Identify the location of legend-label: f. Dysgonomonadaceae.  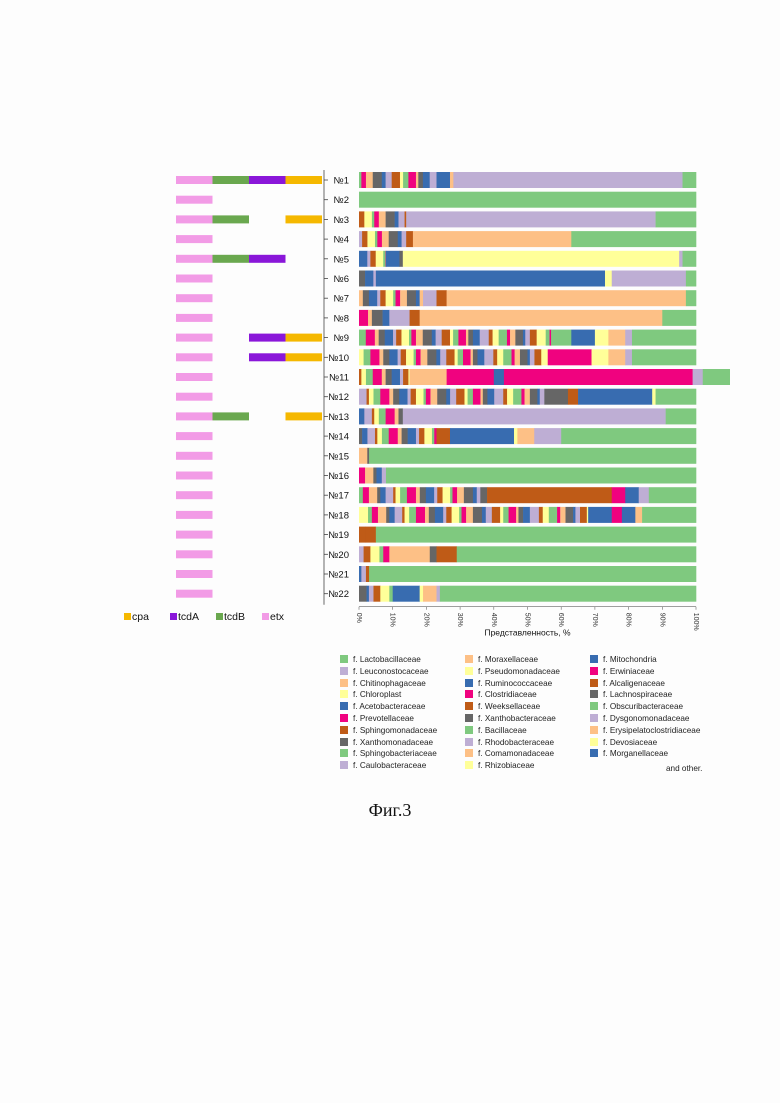
(646, 718).